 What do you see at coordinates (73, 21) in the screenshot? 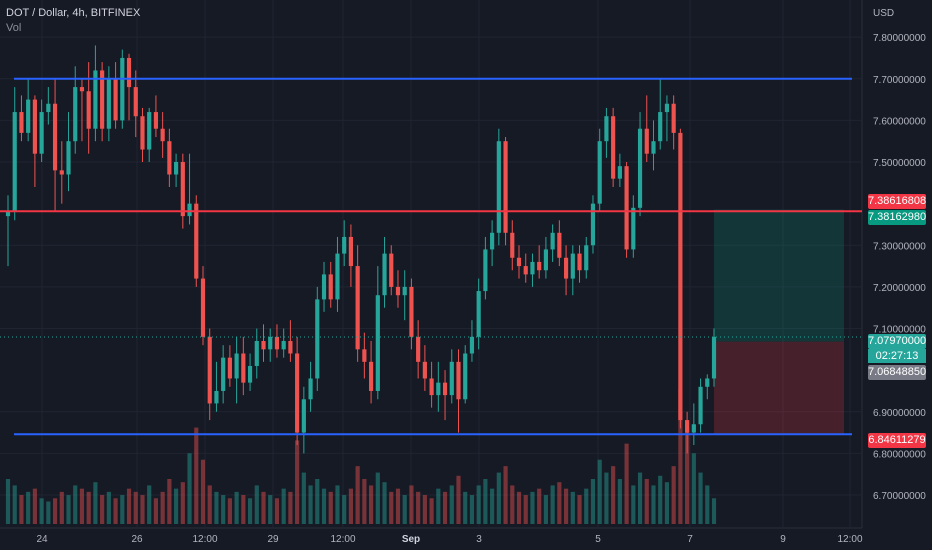
I see `chart-header: DOT / Dollar, 4h, BITFINEX Vol` at bounding box center [73, 21].